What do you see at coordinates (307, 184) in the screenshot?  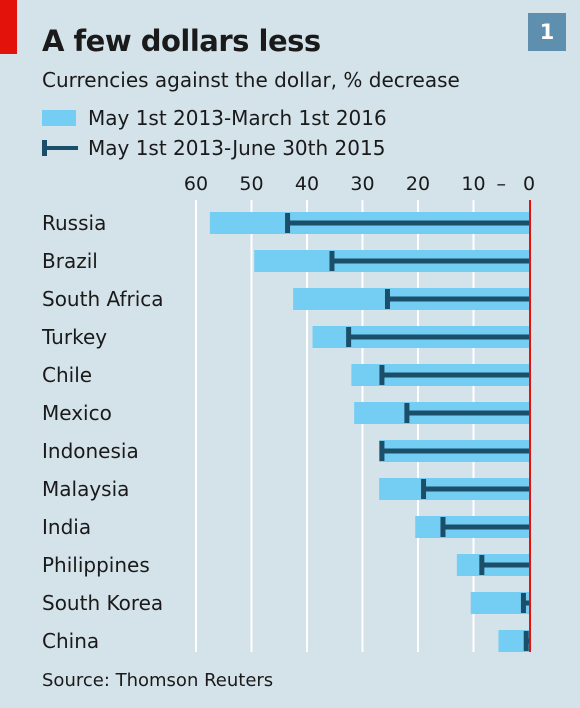 I see `x-tick-label: 40` at bounding box center [307, 184].